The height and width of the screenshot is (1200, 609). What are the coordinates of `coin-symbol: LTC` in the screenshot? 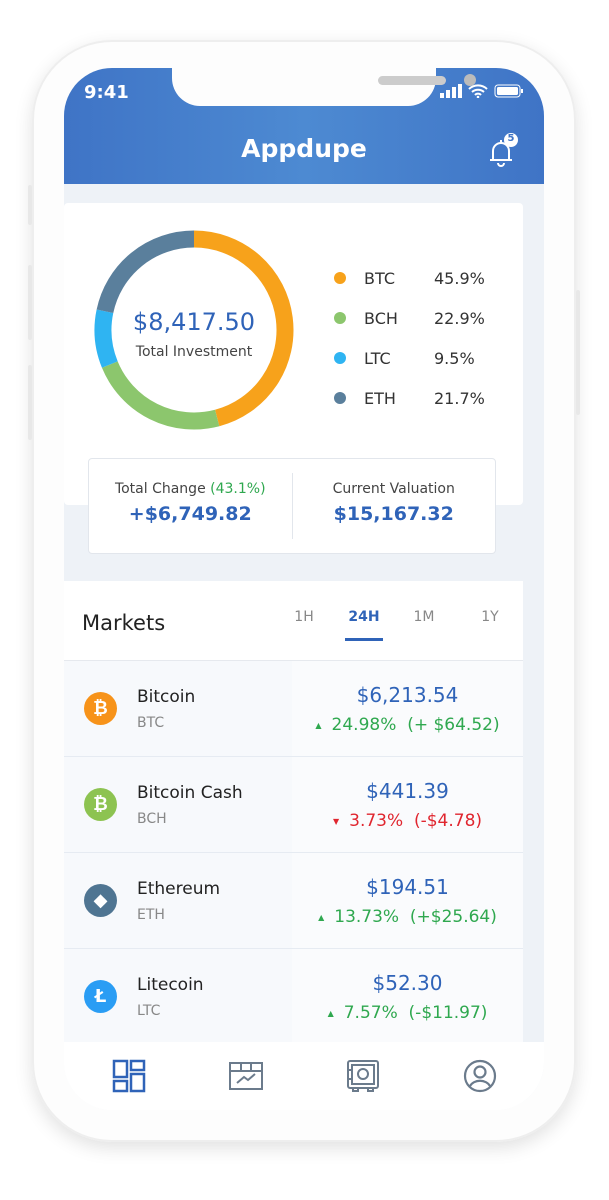 It's located at (149, 1010).